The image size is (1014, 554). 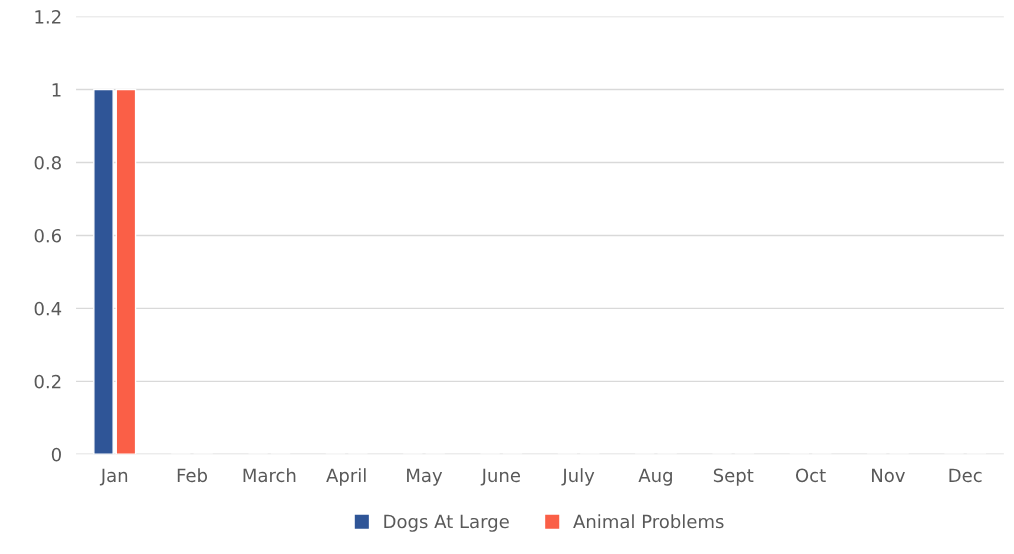 I want to click on x-tick-label: Aug, so click(x=655, y=477).